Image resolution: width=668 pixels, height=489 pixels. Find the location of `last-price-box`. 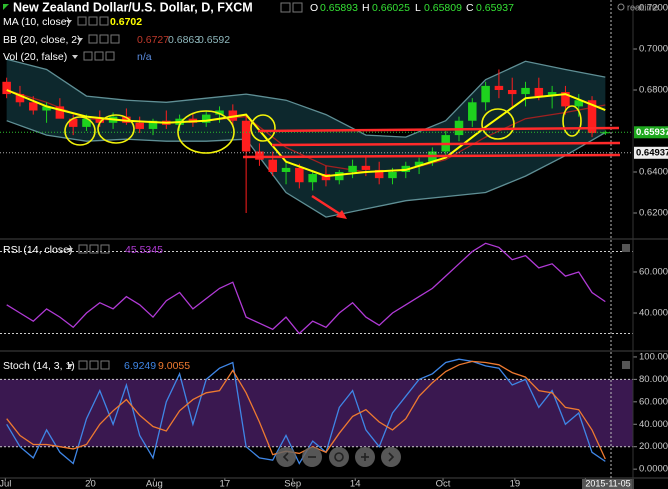

last-price-box is located at coordinates (651, 132).